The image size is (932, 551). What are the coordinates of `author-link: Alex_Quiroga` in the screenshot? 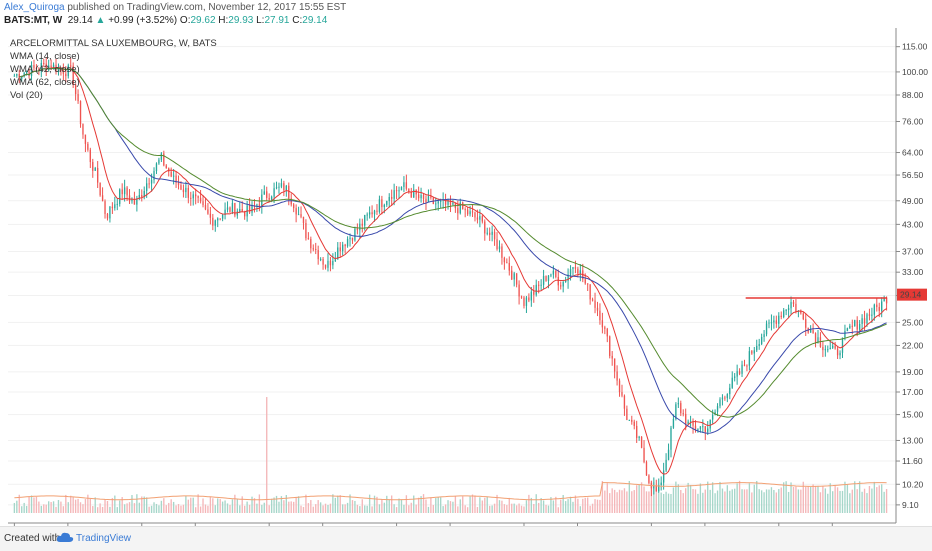 It's located at (34, 7).